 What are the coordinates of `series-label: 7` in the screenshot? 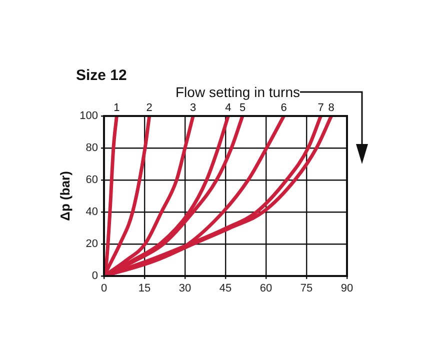 It's located at (321, 108).